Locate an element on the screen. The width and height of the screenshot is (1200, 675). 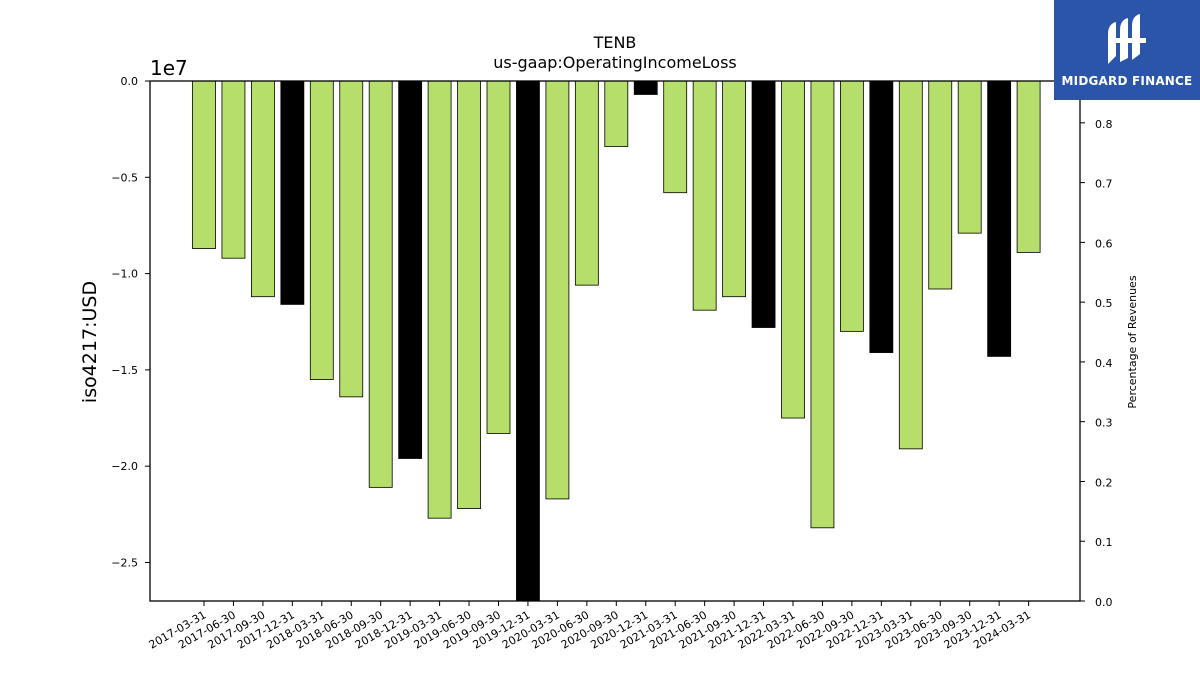
y-tick-label: −0.5 is located at coordinates (124, 177).